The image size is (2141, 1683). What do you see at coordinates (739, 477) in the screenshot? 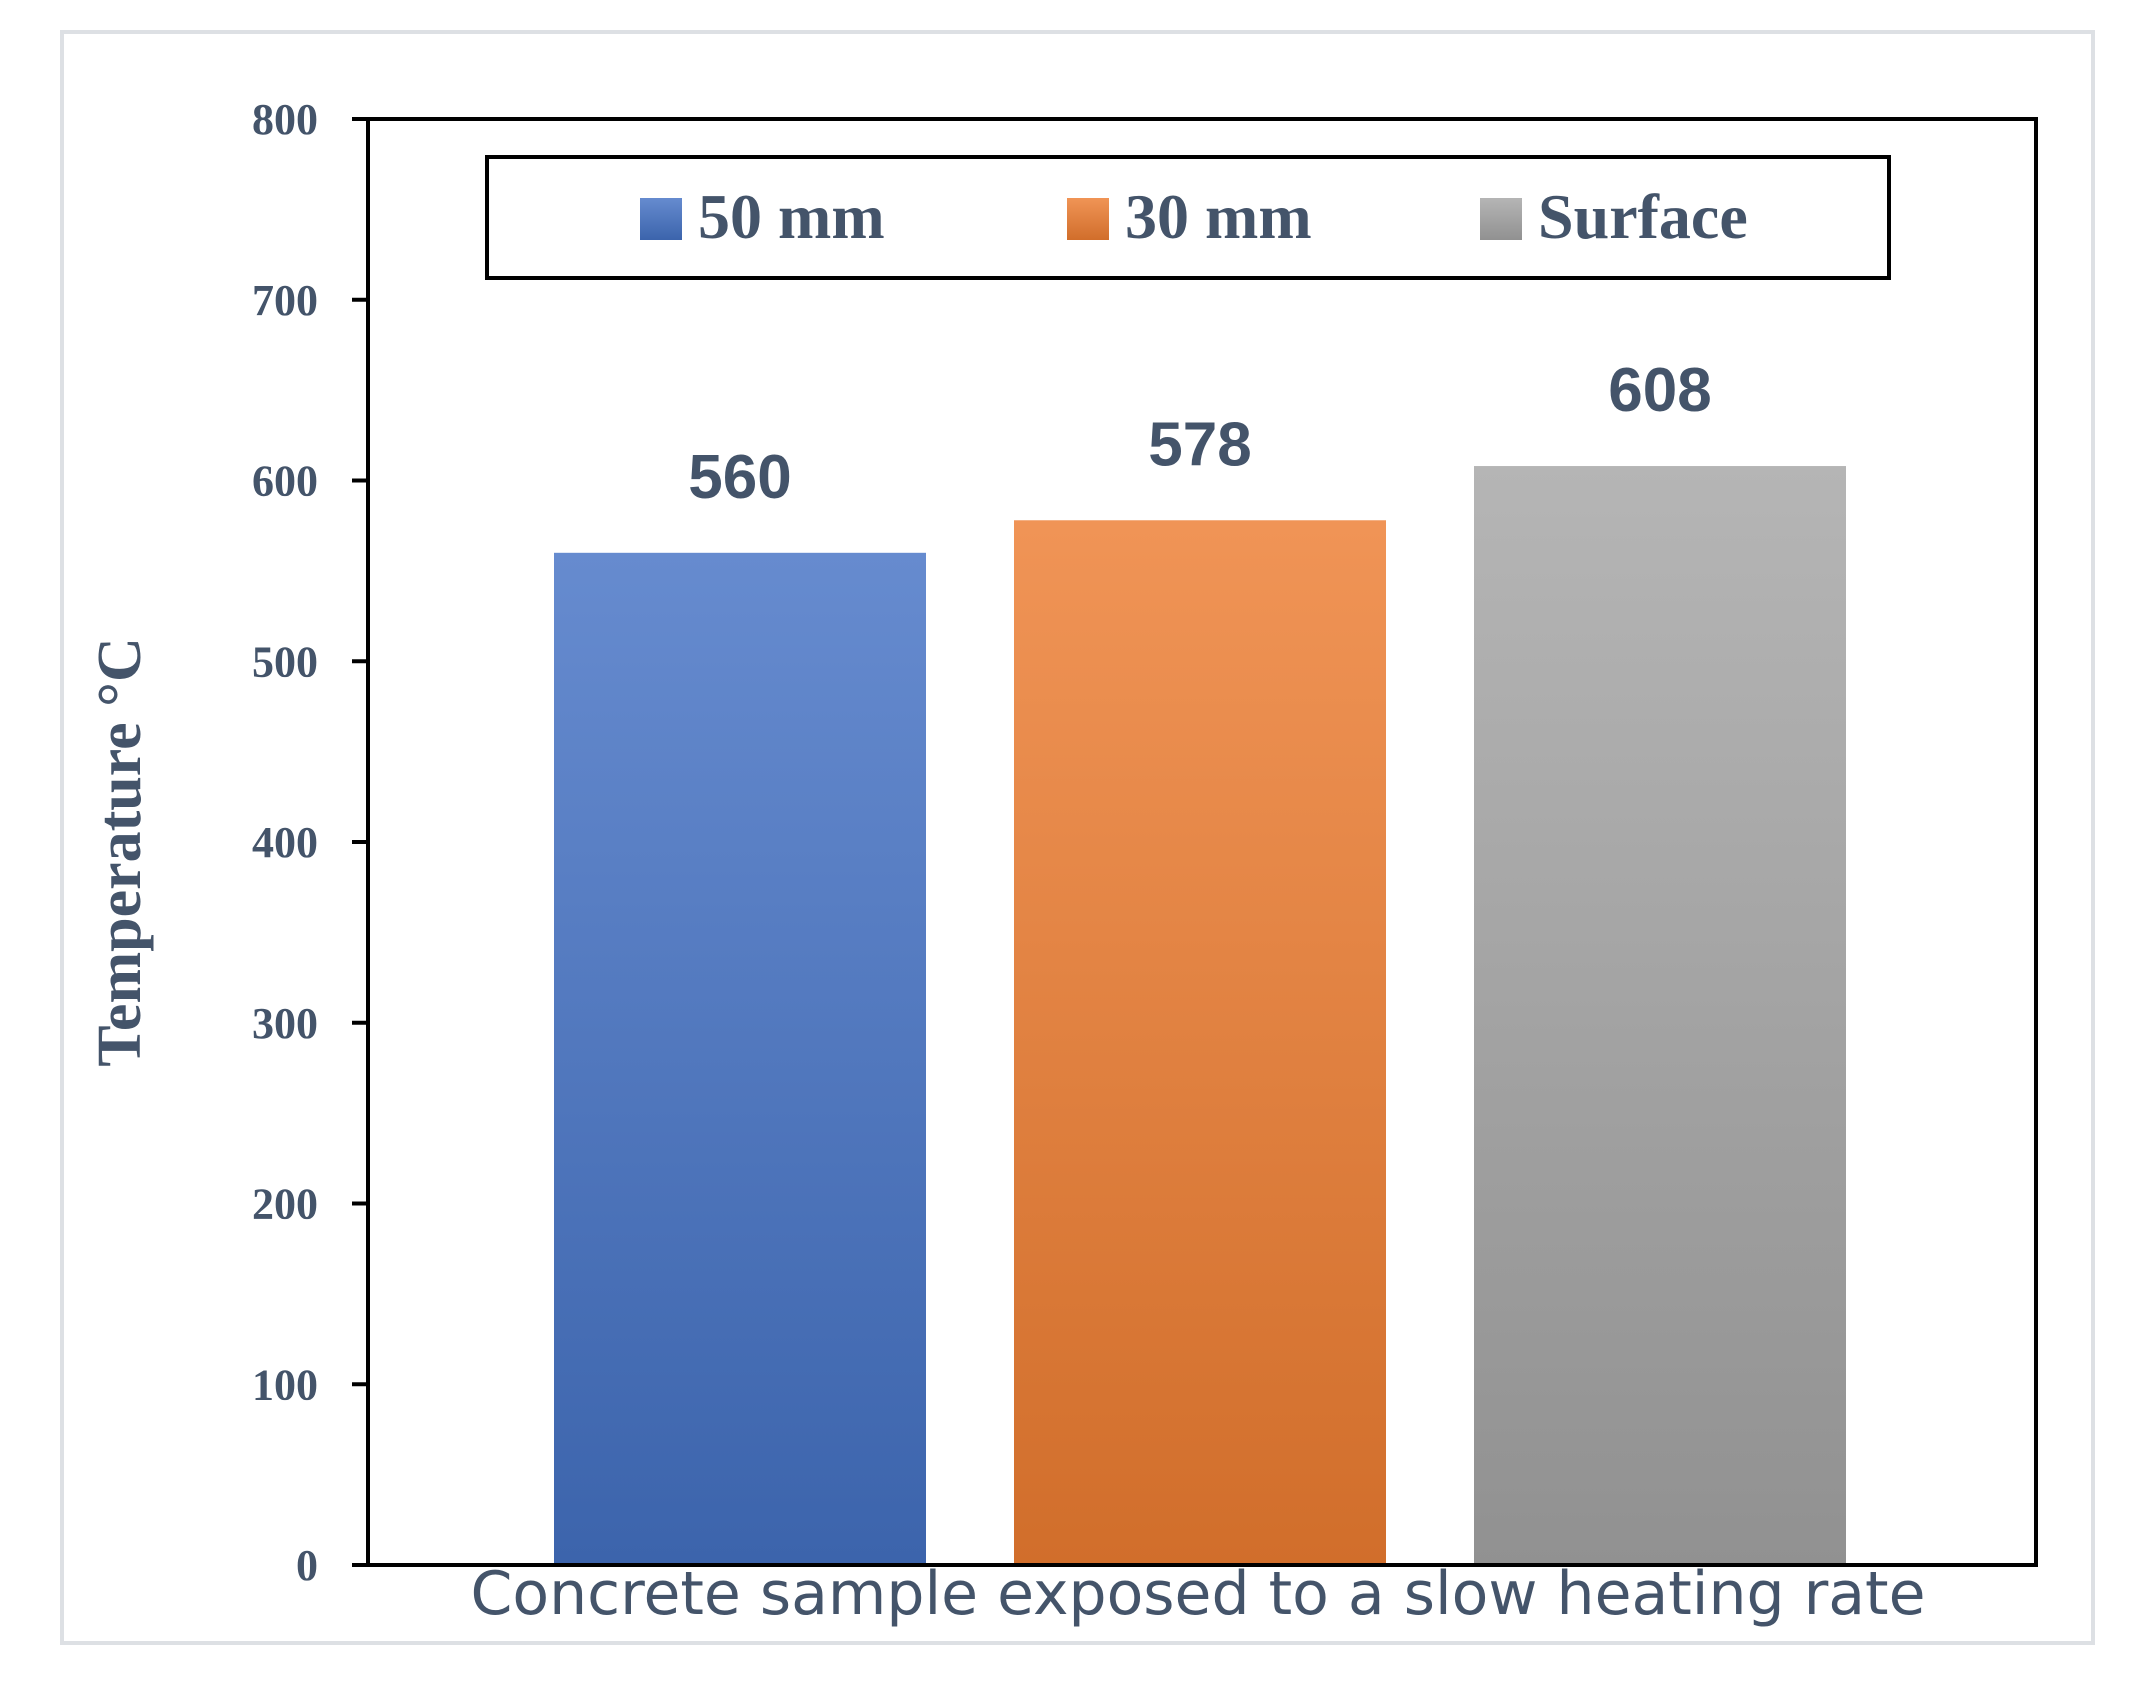
I see `data-label-50-mm: 560` at bounding box center [739, 477].